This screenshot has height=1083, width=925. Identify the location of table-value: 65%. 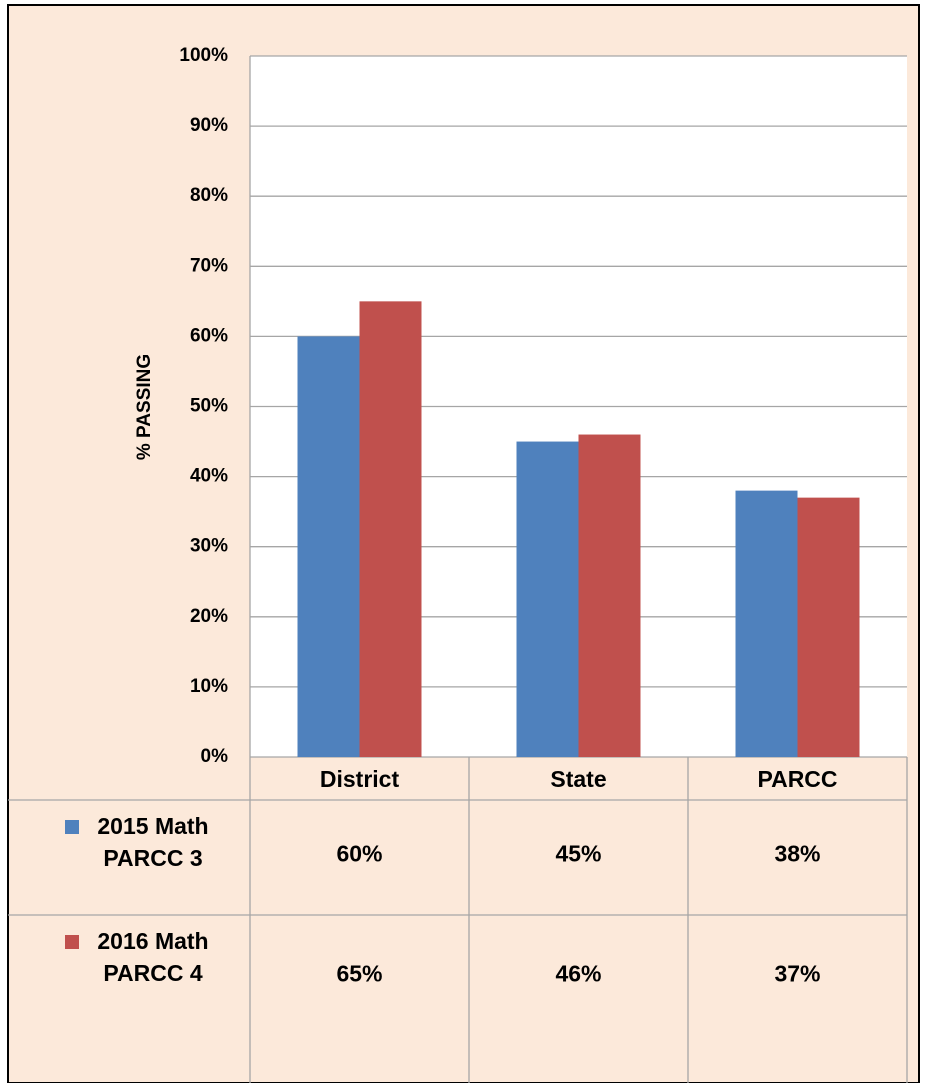
(359, 974).